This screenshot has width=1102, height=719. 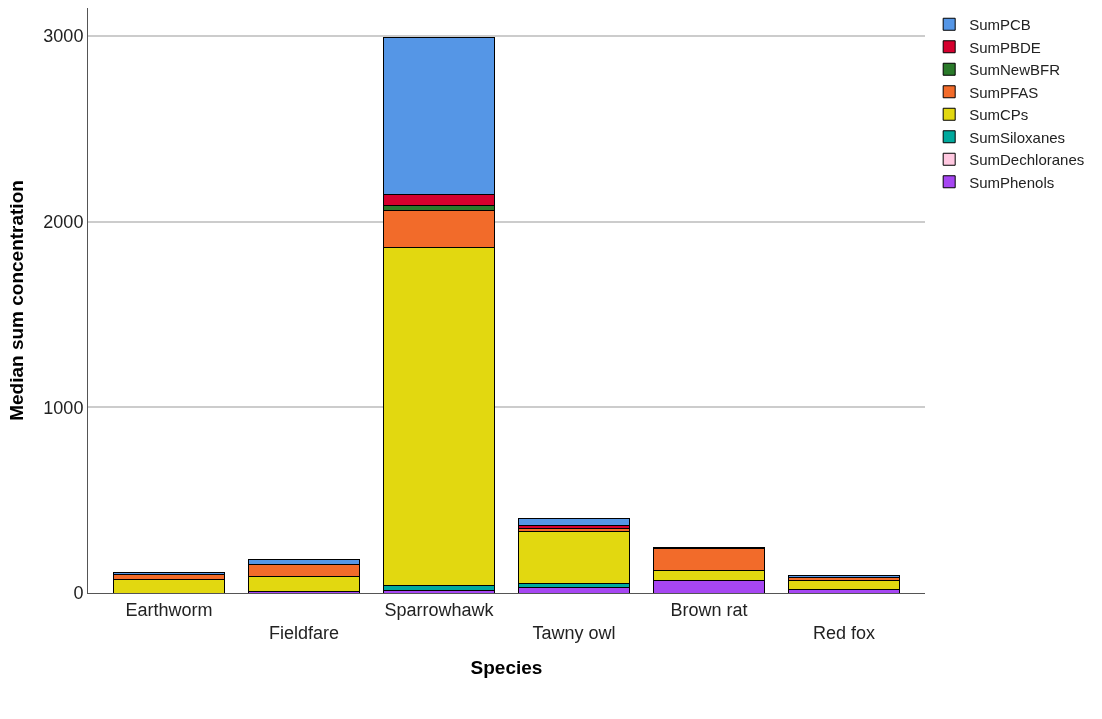 I want to click on x-tick-label: Sparrowhawk, so click(x=439, y=609).